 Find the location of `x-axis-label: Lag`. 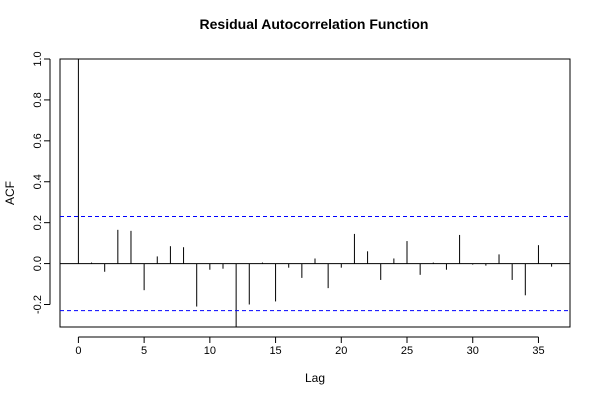

x-axis-label: Lag is located at coordinates (315, 378).